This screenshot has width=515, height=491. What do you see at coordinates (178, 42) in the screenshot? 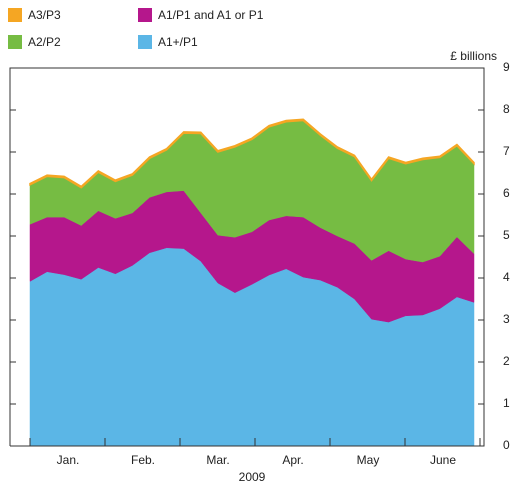
I see `legend-label: A1+/P1` at bounding box center [178, 42].